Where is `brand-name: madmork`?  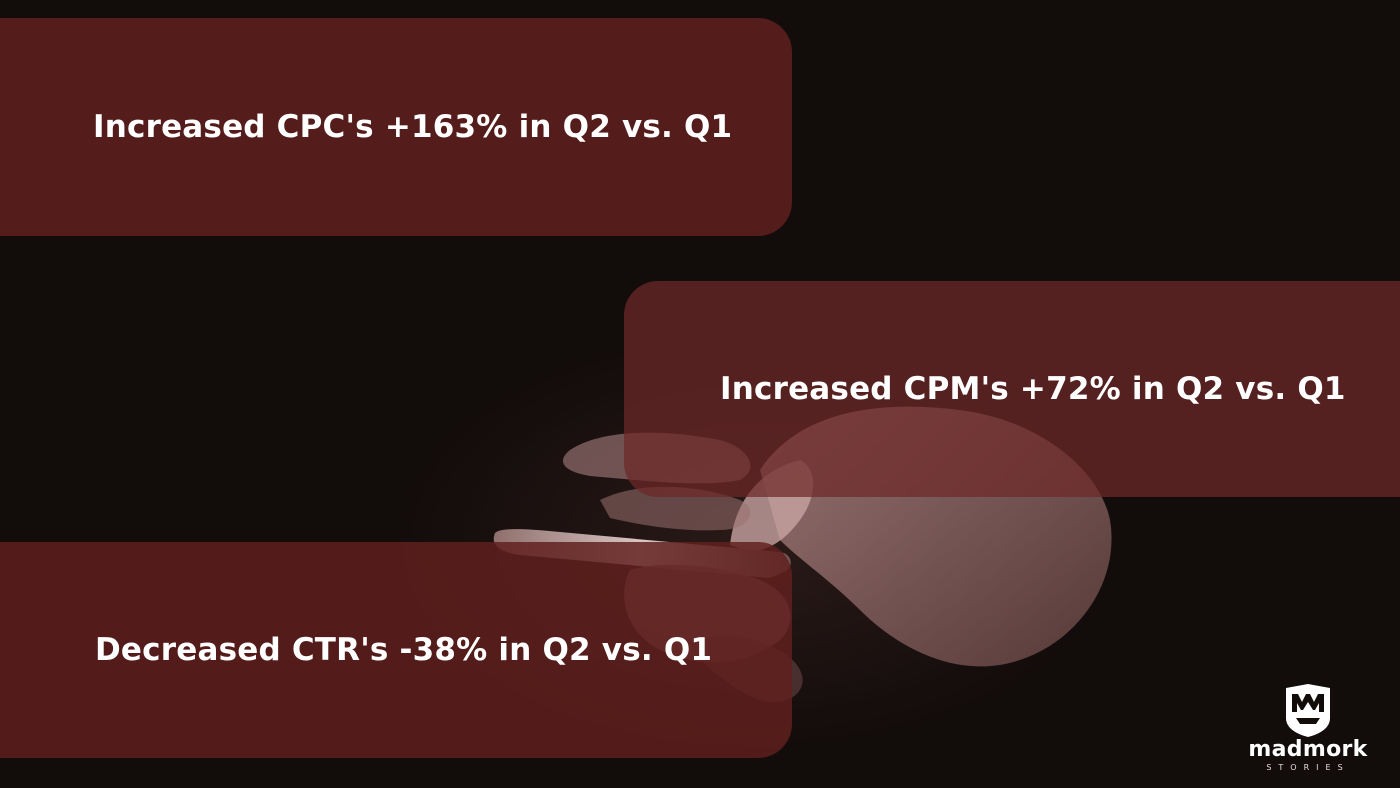 brand-name: madmork is located at coordinates (1308, 749).